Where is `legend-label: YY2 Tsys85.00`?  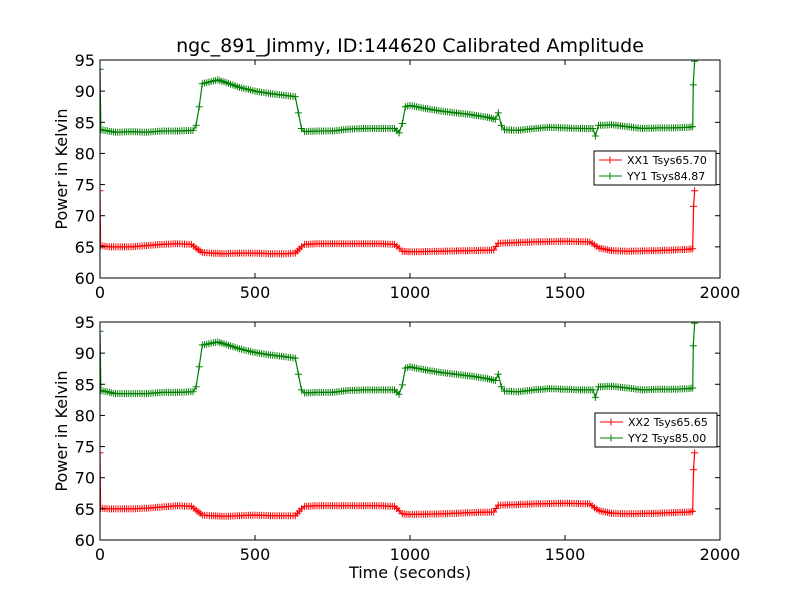
legend-label: YY2 Tsys85.00 is located at coordinates (666, 438).